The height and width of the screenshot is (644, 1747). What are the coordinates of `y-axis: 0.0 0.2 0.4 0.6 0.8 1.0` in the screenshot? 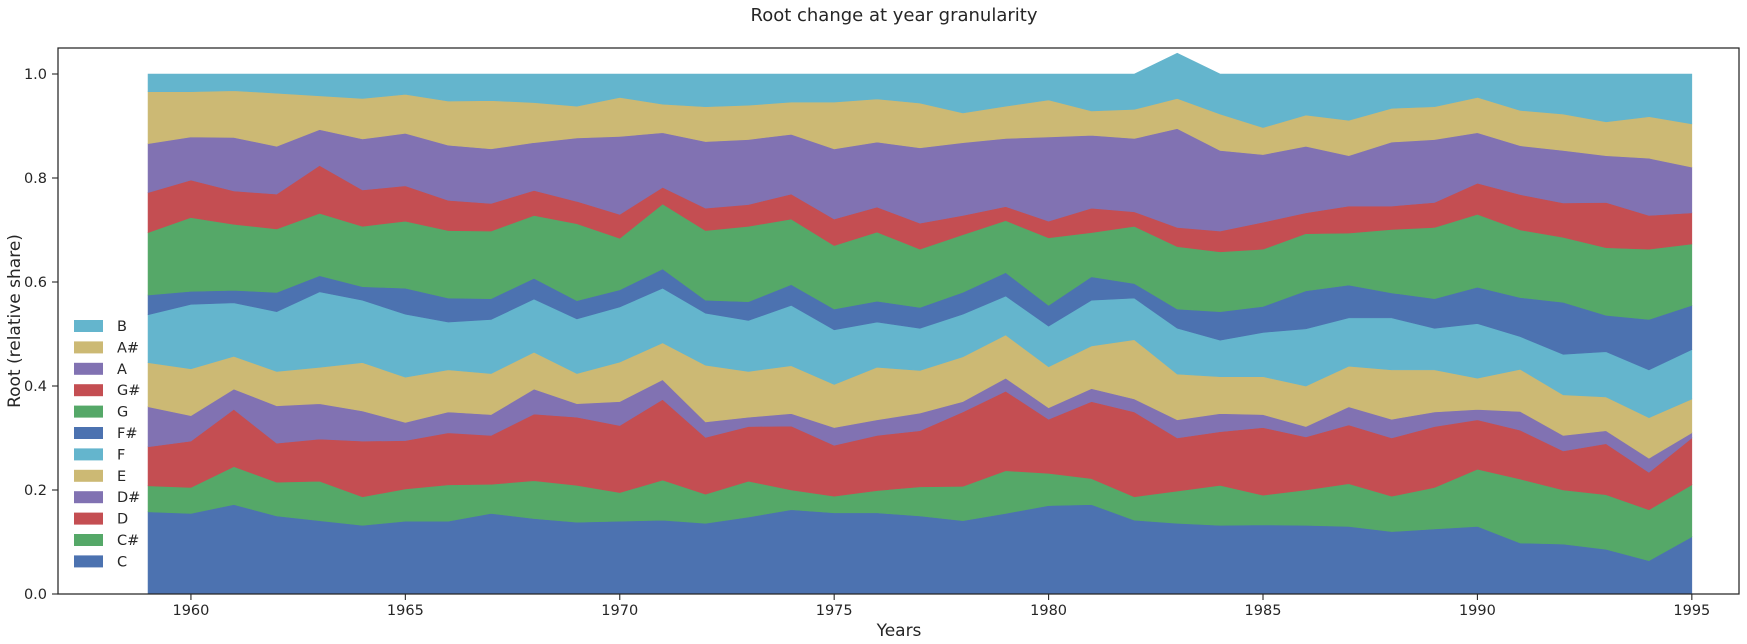 It's located at (41, 335).